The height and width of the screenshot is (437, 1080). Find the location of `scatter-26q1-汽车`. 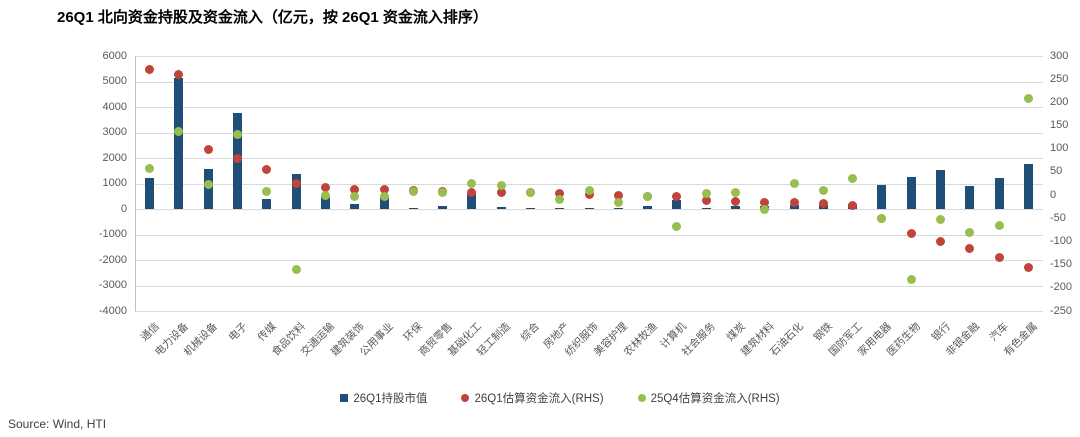

scatter-26q1-汽车 is located at coordinates (999, 257).